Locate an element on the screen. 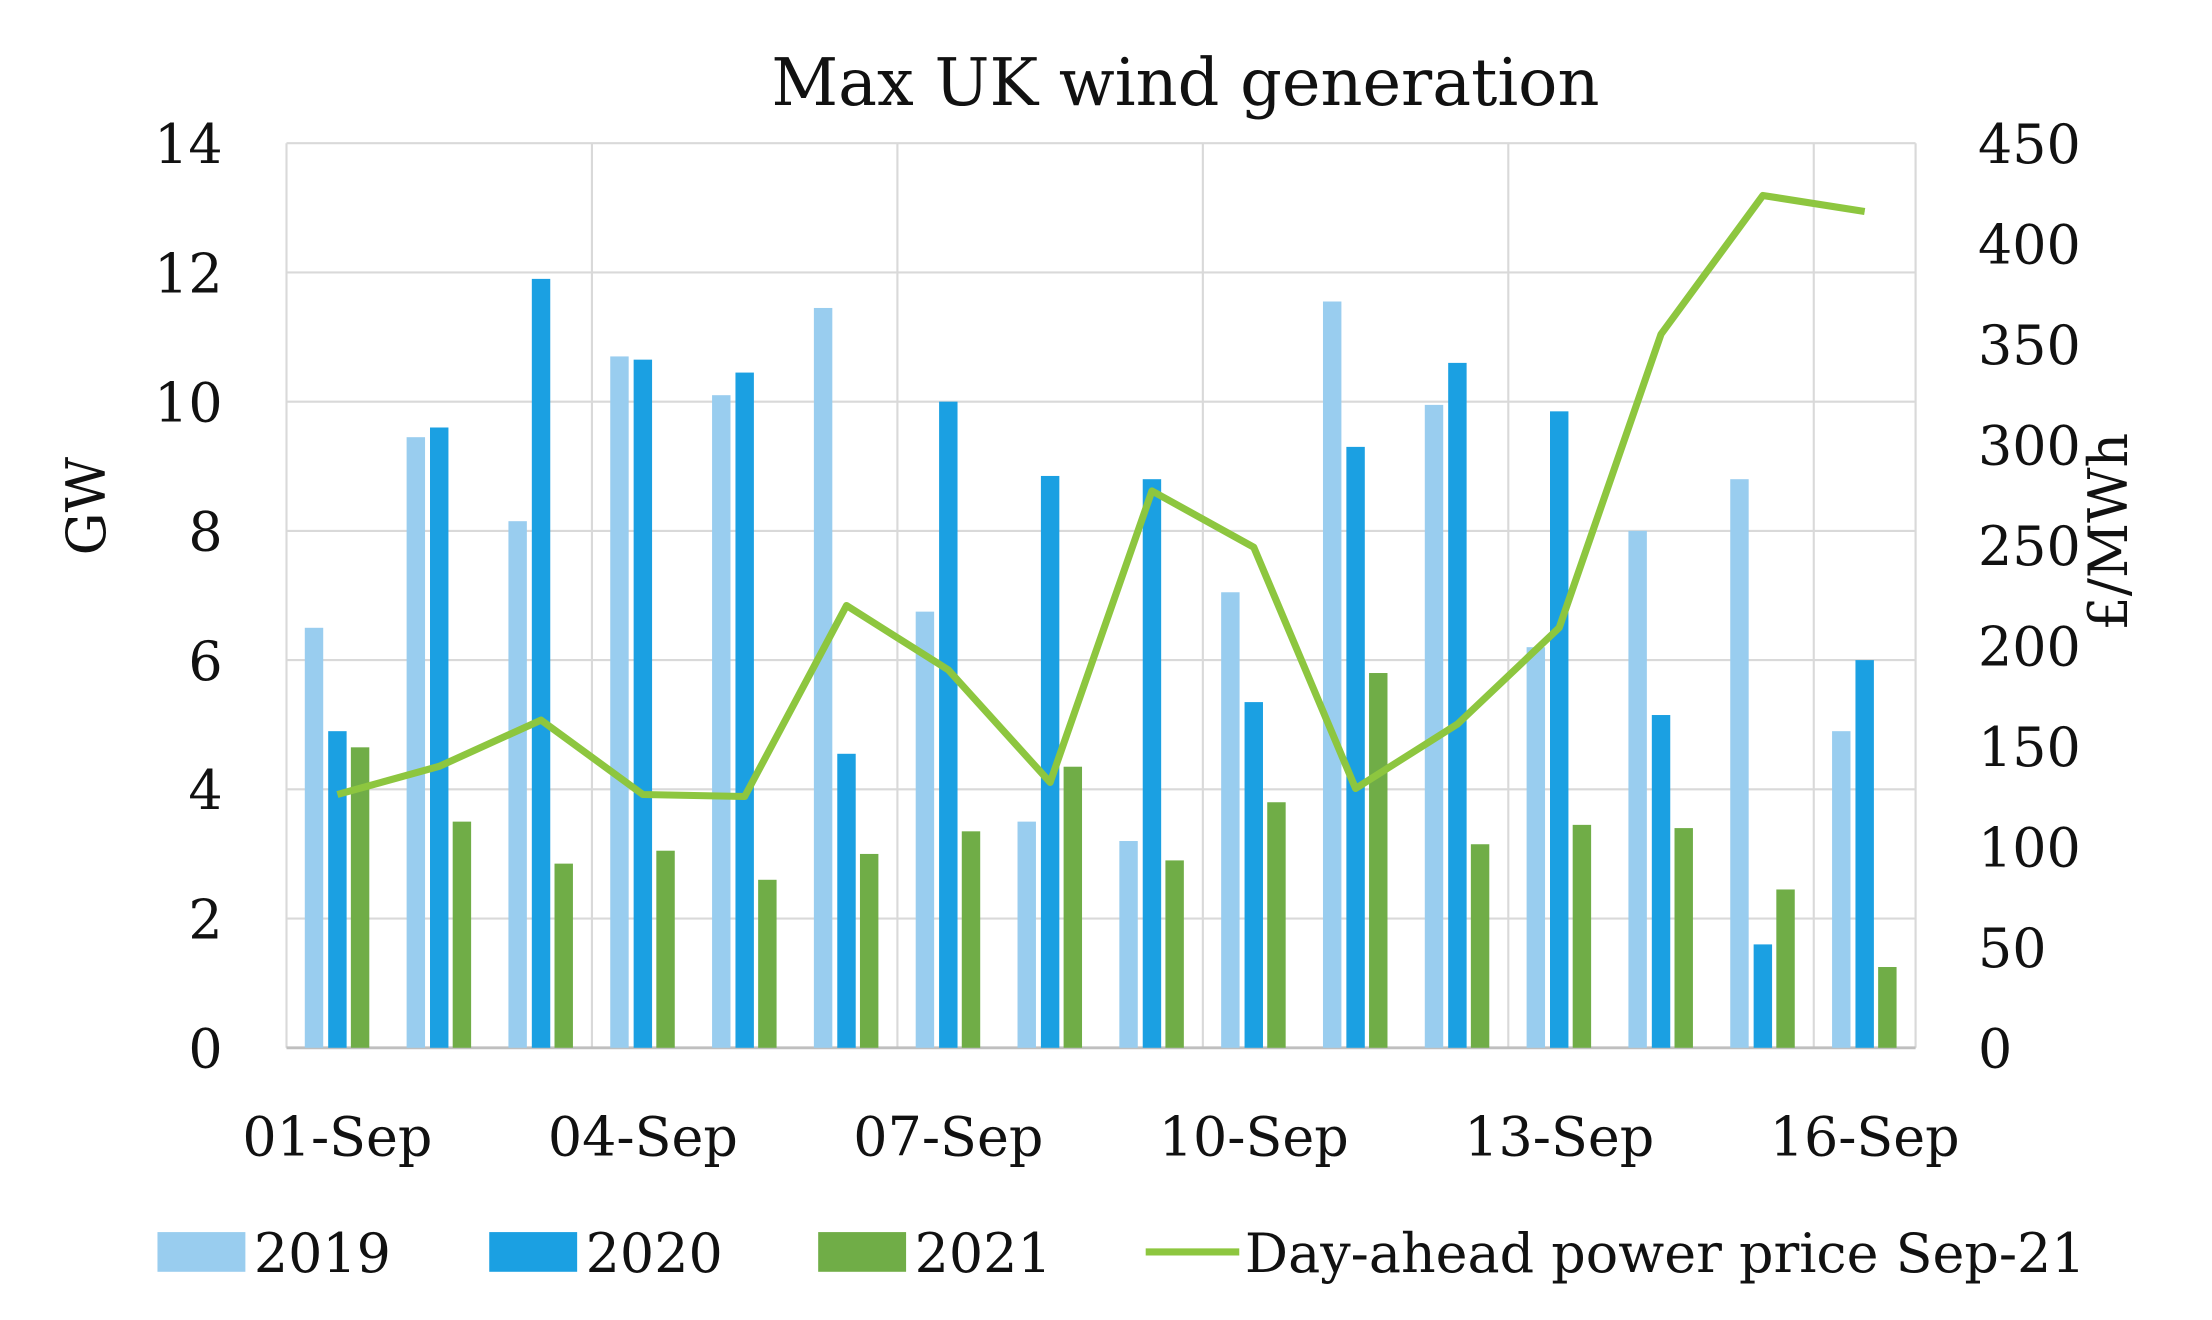  bar-2020-06-Sep is located at coordinates (846, 900).